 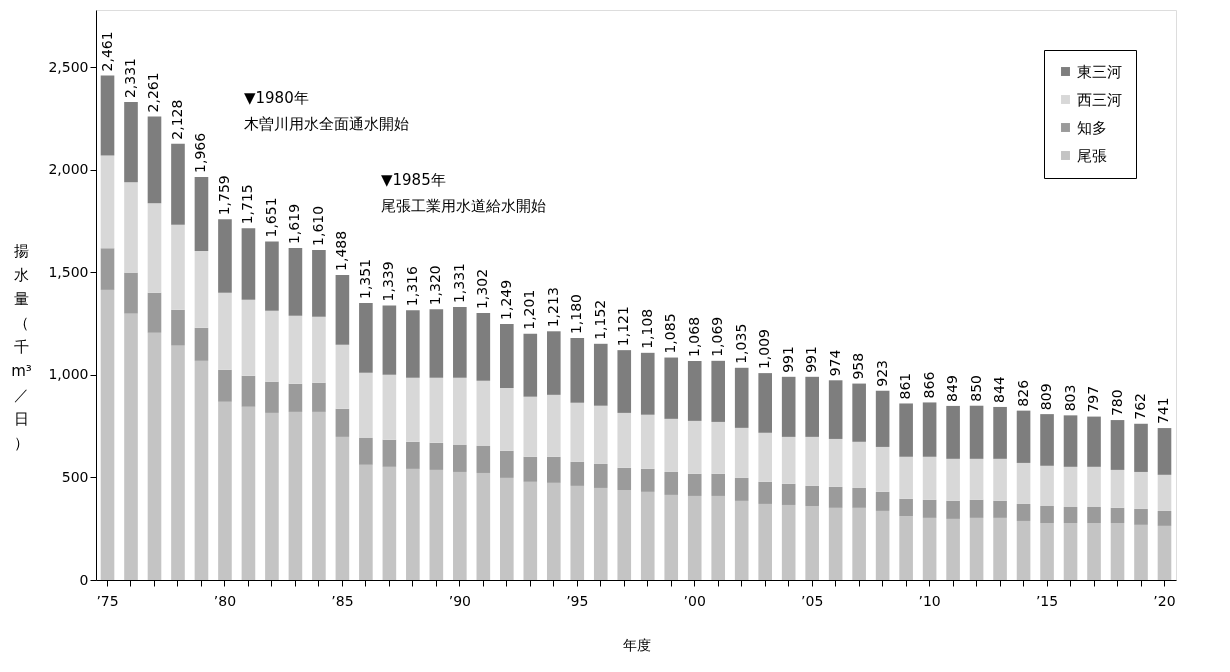 I want to click on annotation: ▼1985年, so click(x=413, y=180).